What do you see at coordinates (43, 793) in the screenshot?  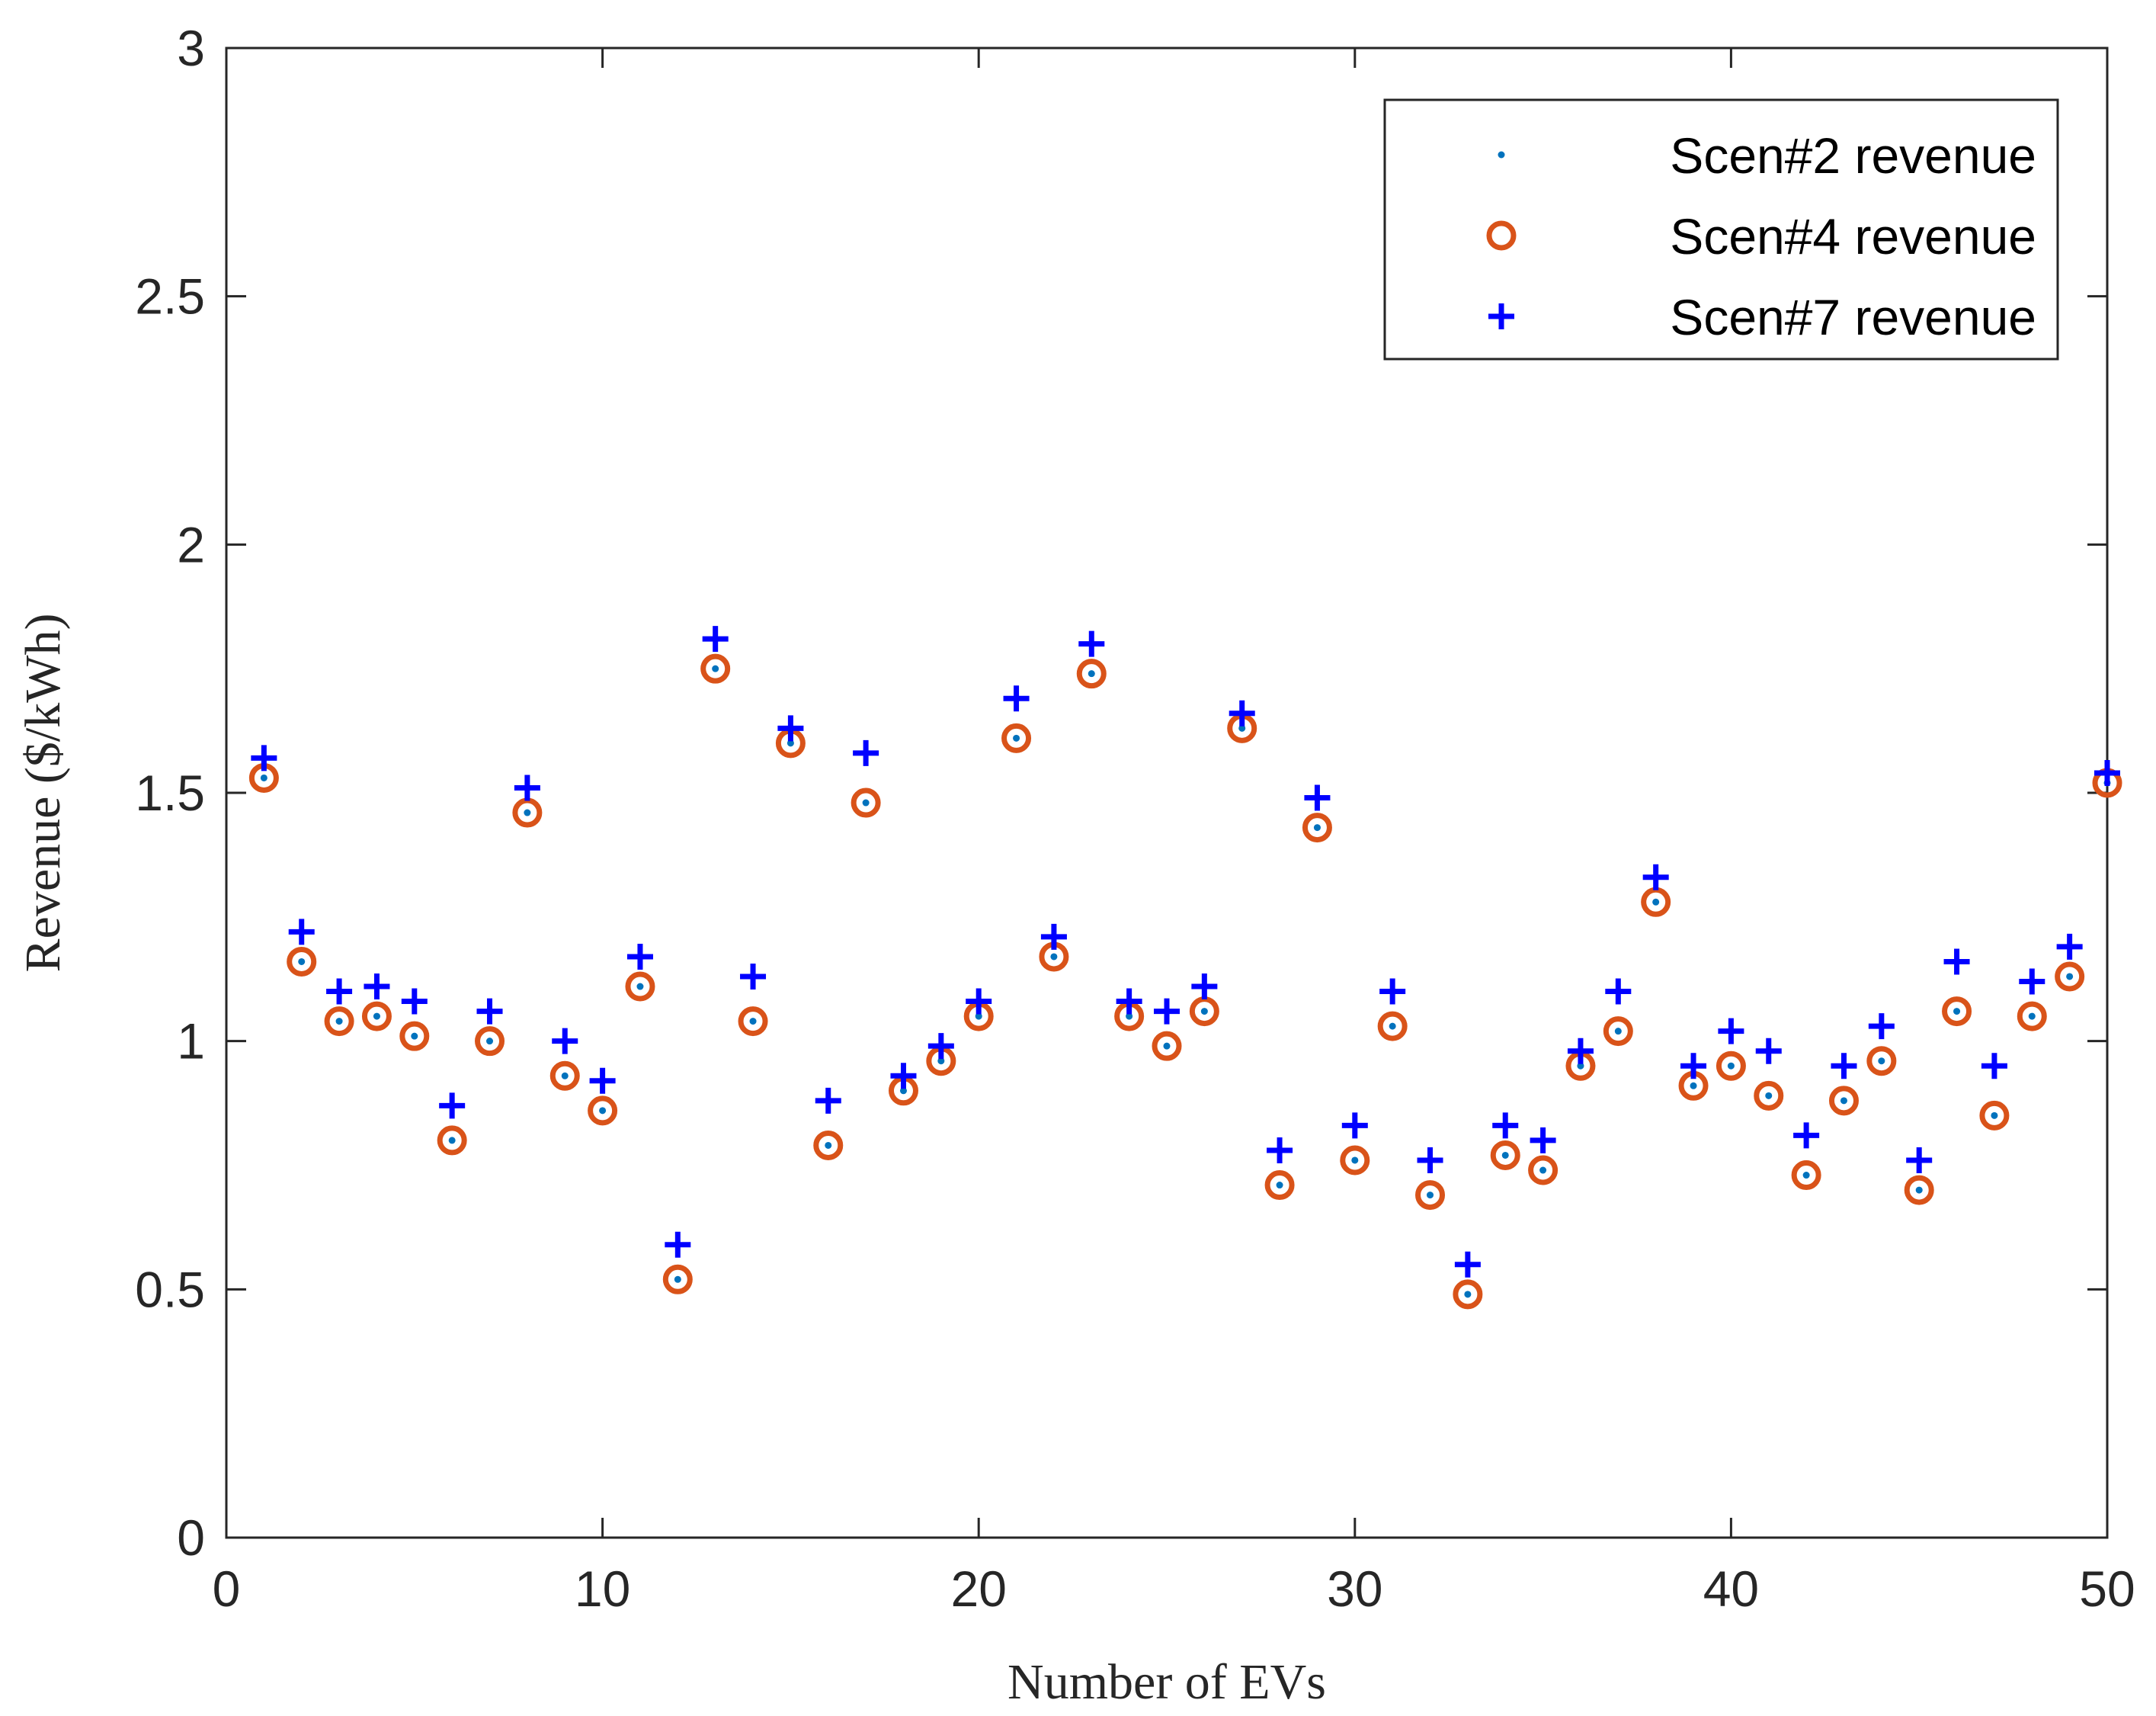 I see `y-axis-title: Revenue ($/kWh)` at bounding box center [43, 793].